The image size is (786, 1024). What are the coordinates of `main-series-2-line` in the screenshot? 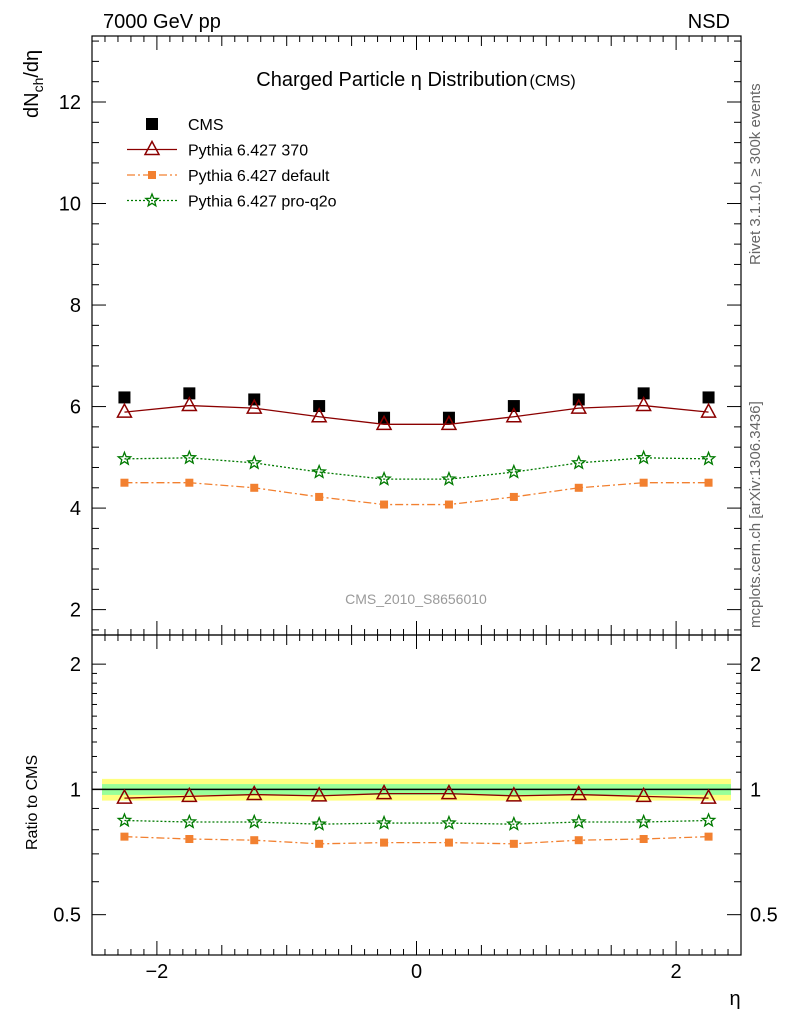 It's located at (416, 494).